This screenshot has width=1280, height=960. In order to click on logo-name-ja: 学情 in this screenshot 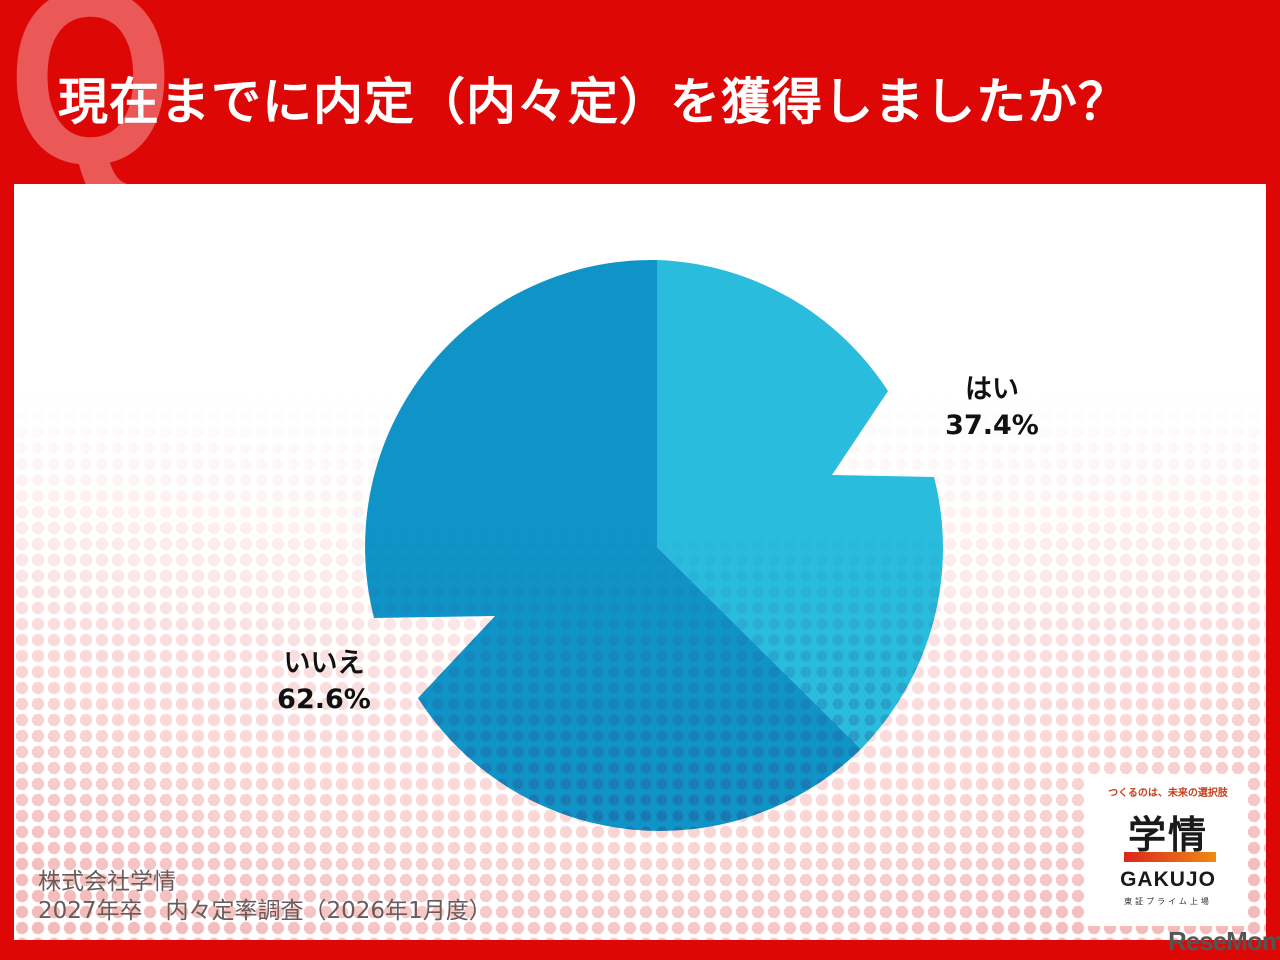, I will do `click(1167, 835)`.